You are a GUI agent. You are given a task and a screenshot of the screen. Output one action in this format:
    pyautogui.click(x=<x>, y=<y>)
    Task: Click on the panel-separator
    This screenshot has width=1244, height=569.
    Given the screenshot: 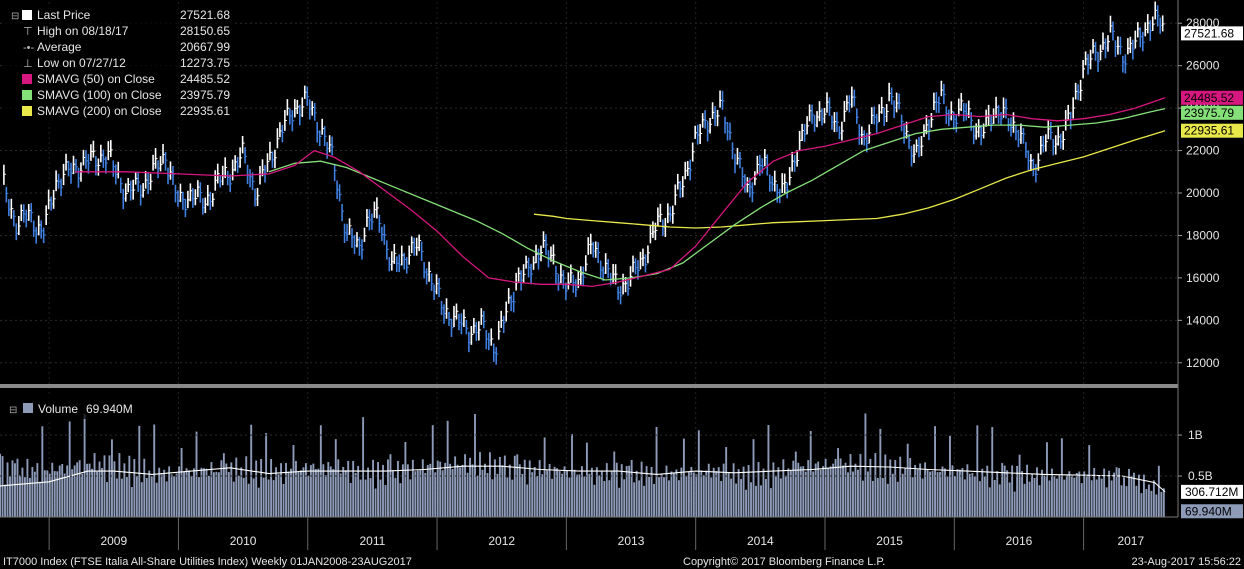 What is the action you would take?
    pyautogui.click(x=589, y=386)
    